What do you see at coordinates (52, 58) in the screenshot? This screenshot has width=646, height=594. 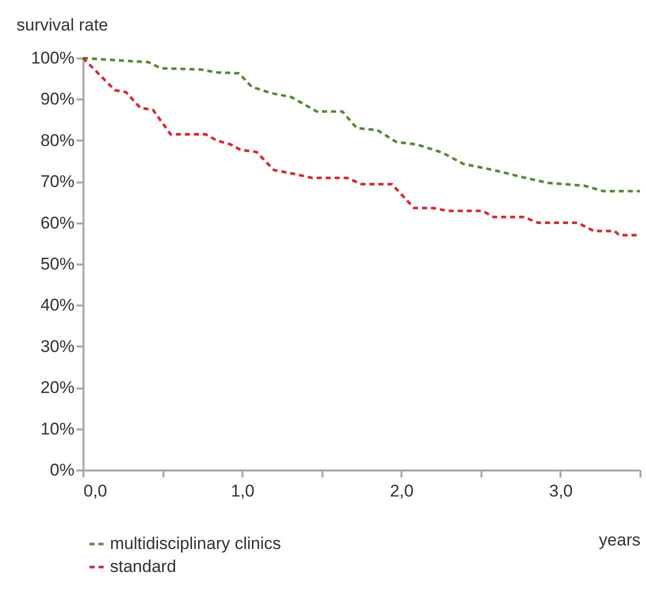 I see `y-tick-label: 100%` at bounding box center [52, 58].